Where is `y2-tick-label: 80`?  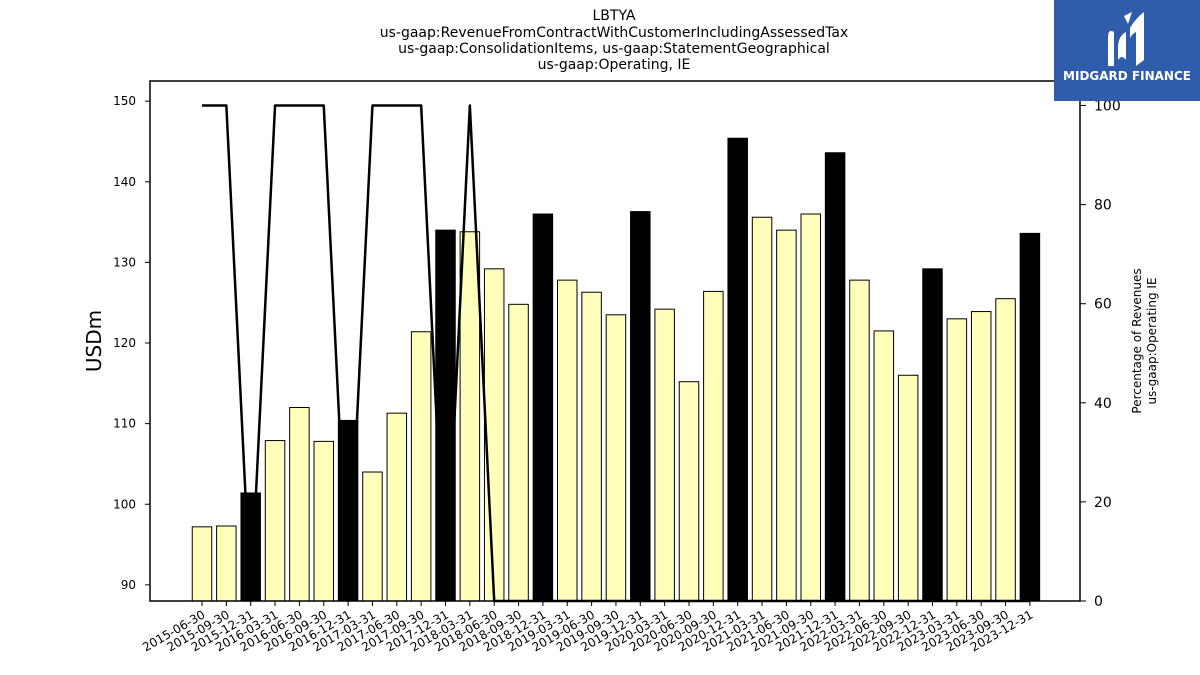 y2-tick-label: 80 is located at coordinates (1103, 206).